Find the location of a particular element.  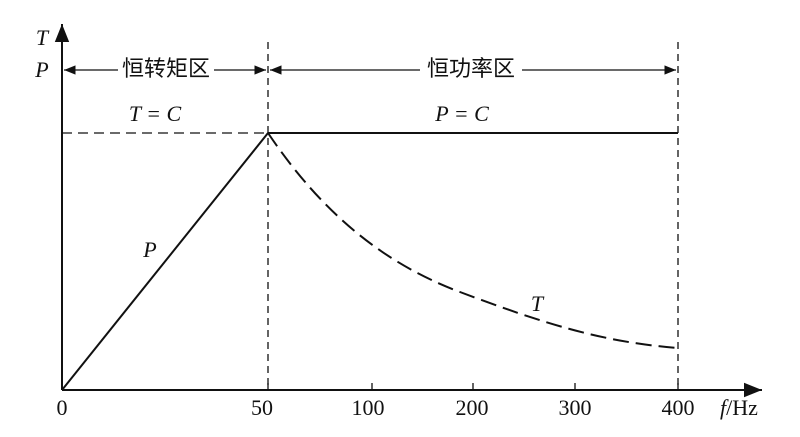

x-tick-label: 300 is located at coordinates (575, 407).